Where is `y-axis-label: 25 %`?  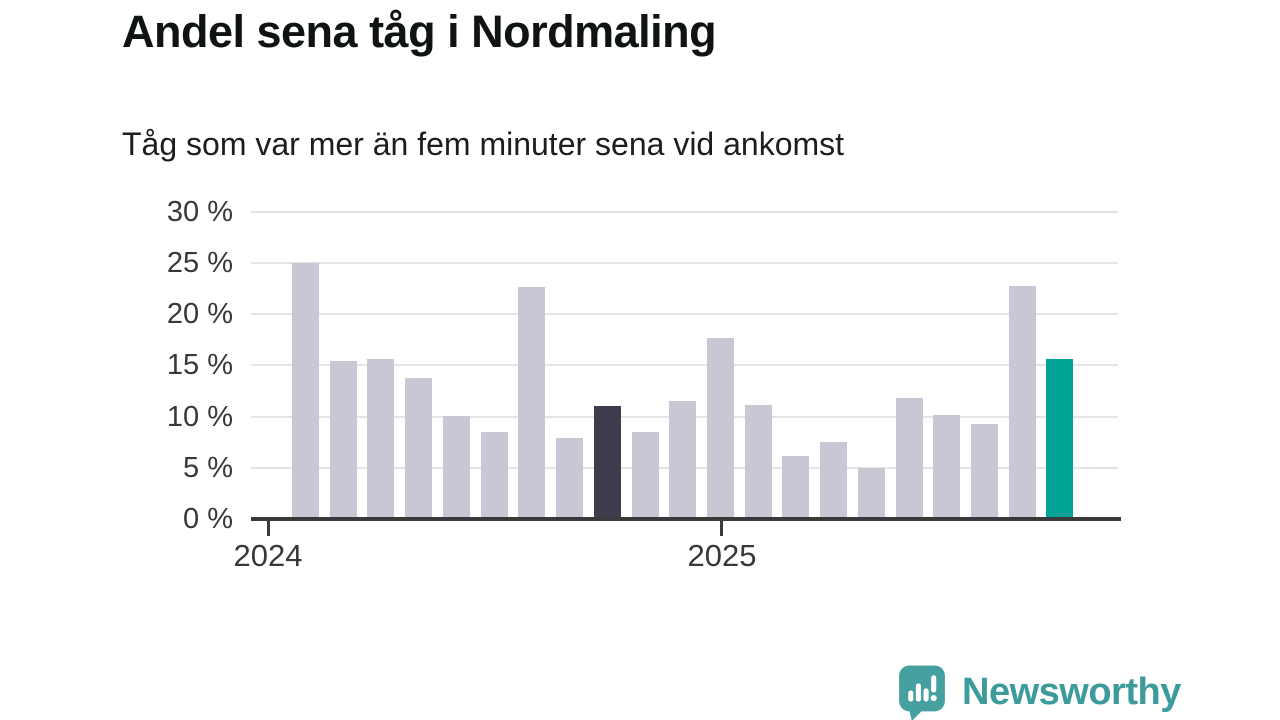 y-axis-label: 25 % is located at coordinates (199, 263).